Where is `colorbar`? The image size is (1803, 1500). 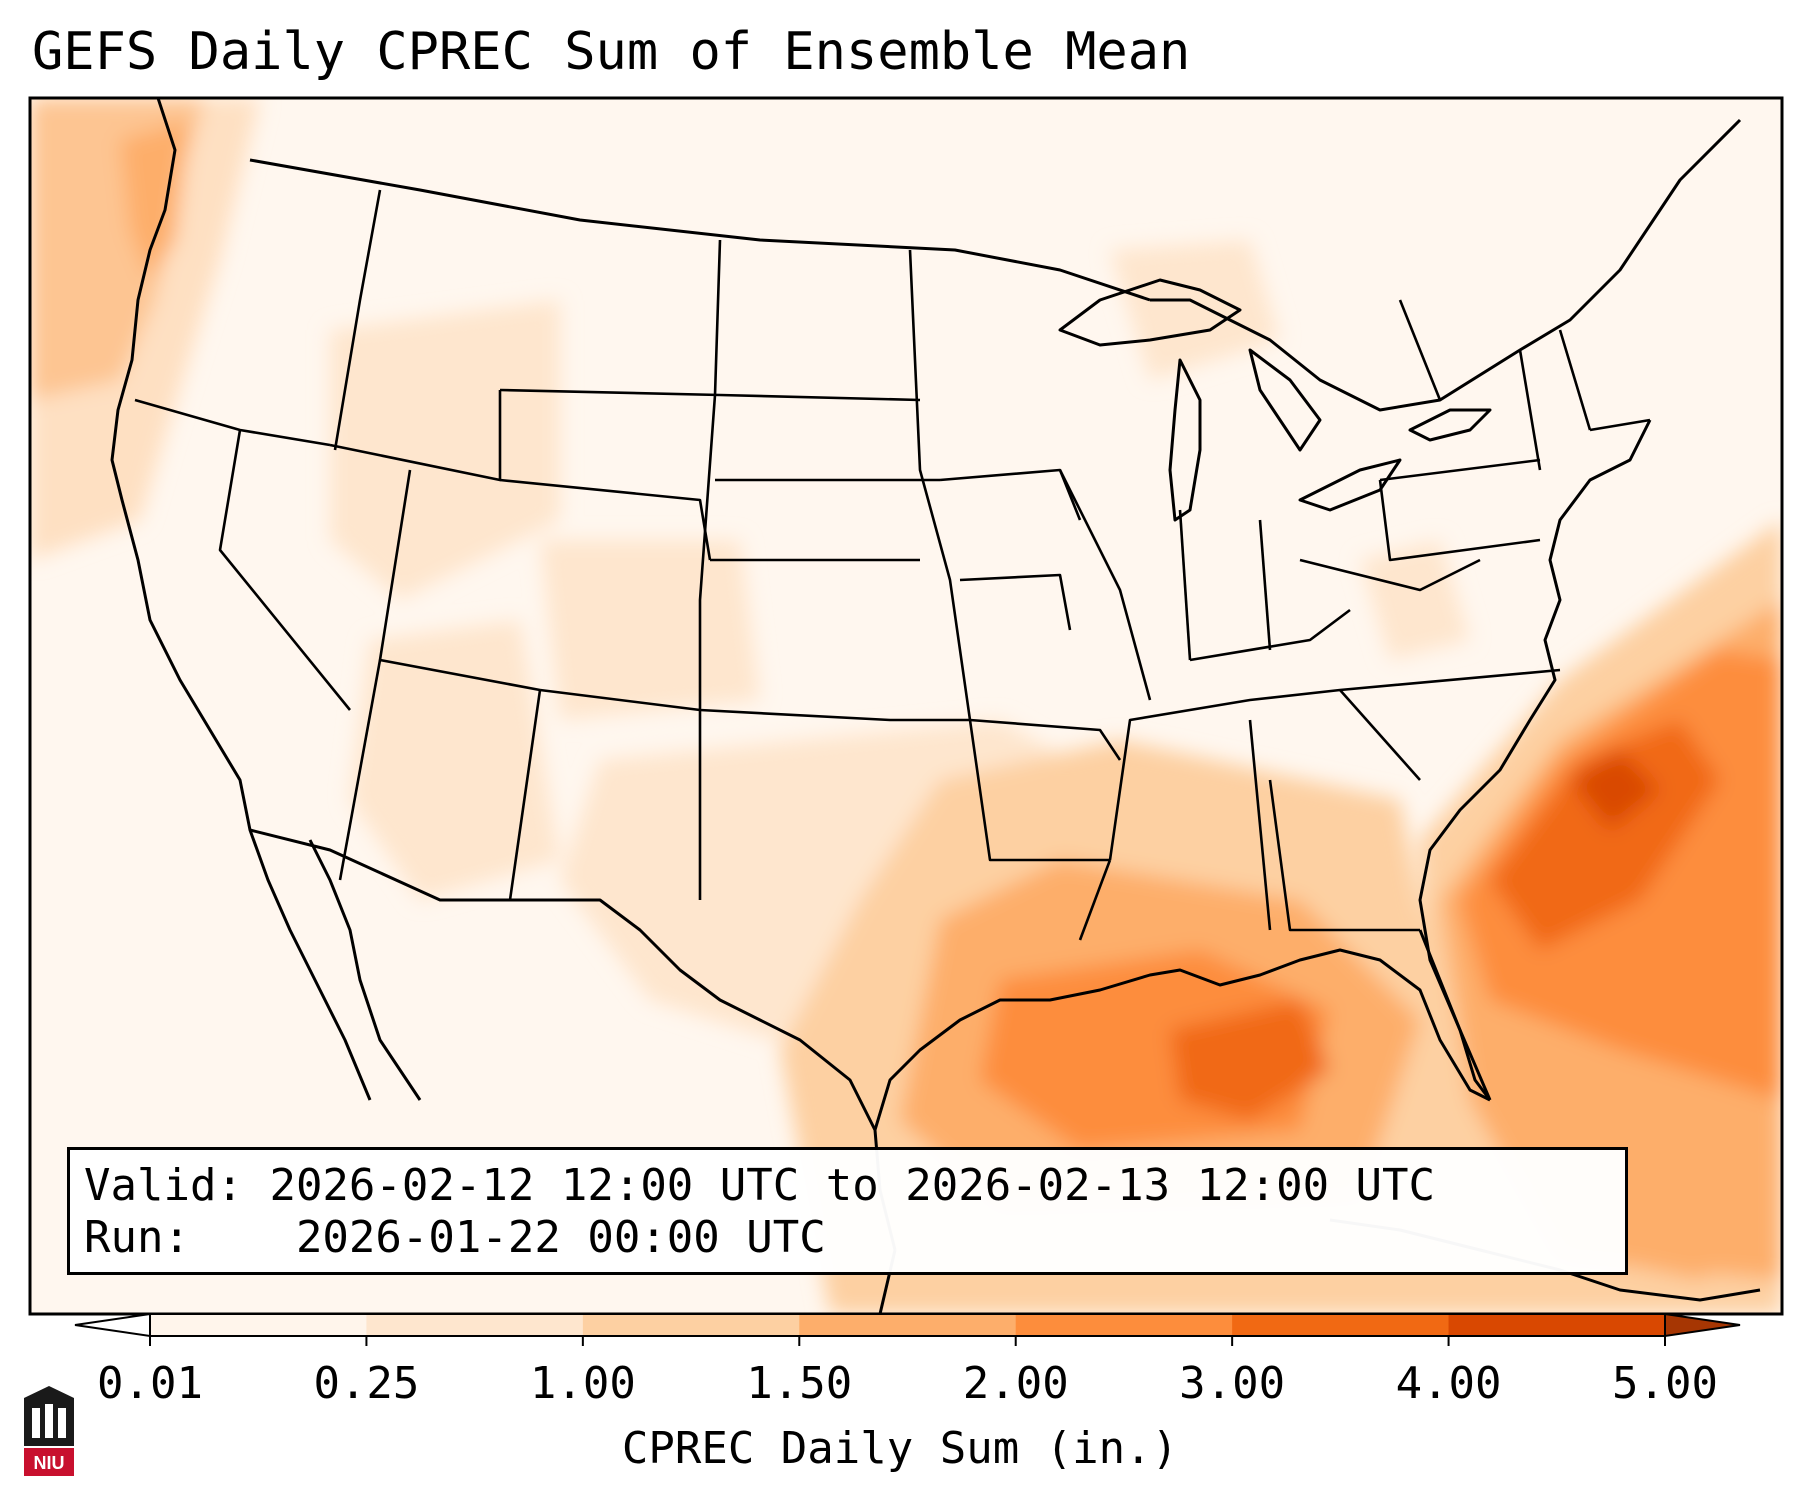 colorbar is located at coordinates (907, 1329).